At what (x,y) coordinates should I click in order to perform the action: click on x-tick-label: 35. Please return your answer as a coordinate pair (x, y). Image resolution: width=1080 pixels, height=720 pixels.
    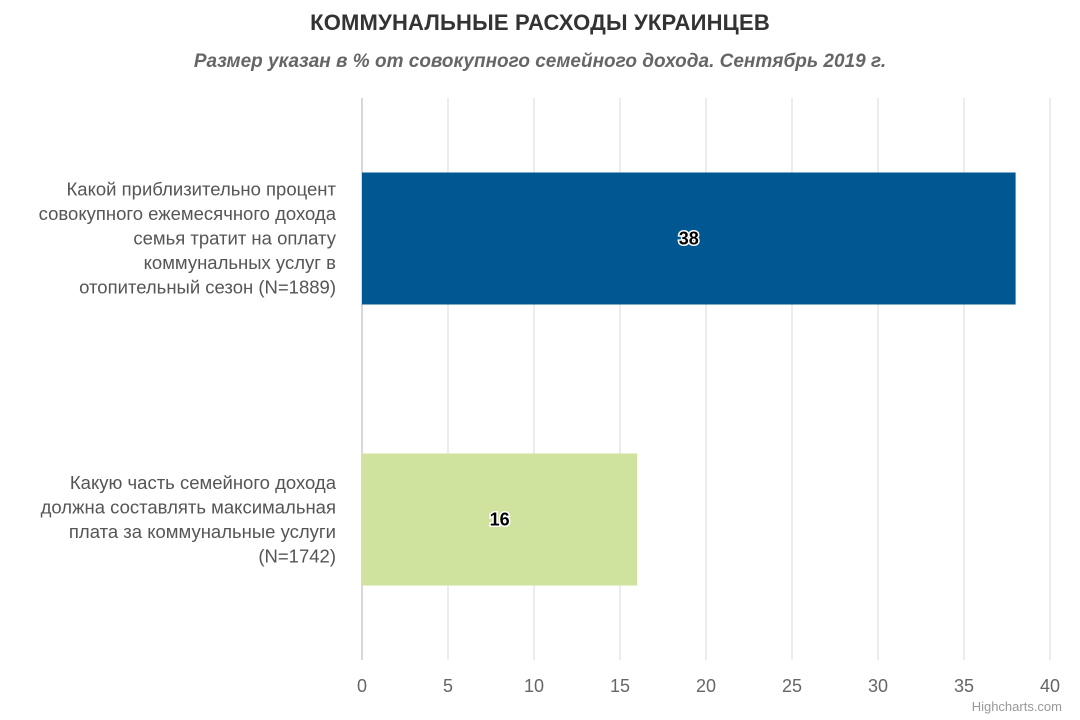
    Looking at the image, I should click on (964, 686).